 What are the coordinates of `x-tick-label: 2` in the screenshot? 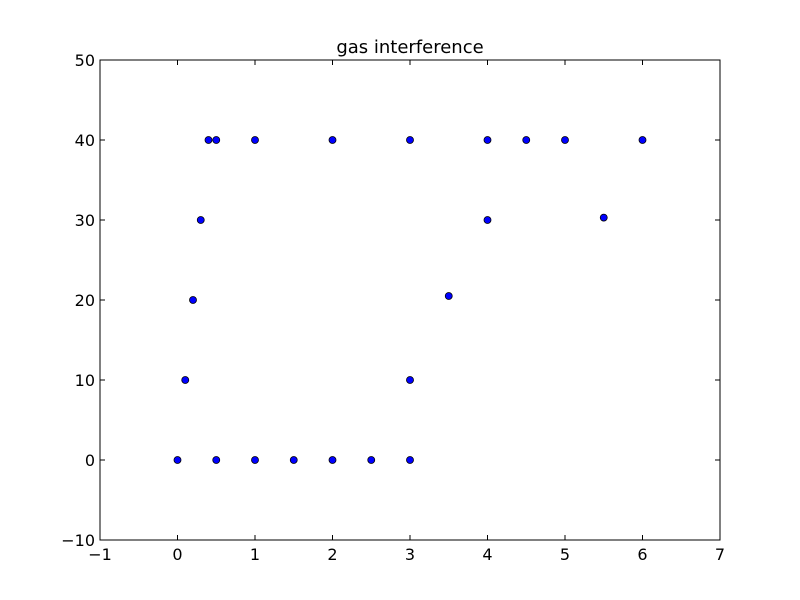 It's located at (332, 554).